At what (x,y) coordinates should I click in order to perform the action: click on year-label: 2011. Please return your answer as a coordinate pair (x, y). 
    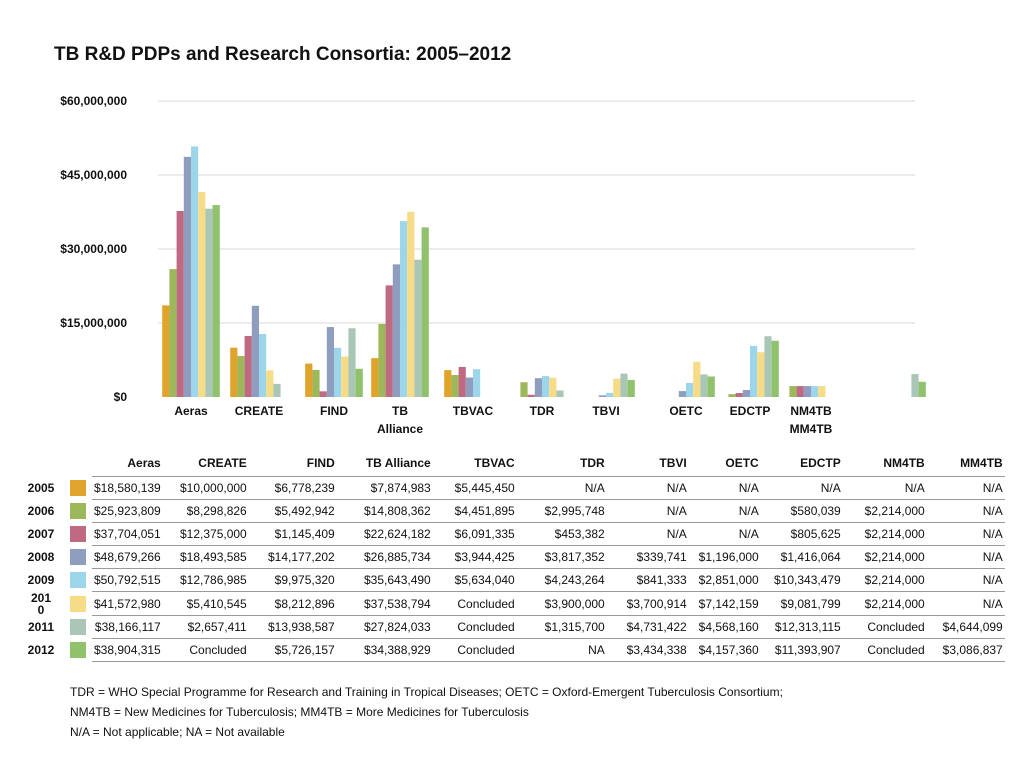
    Looking at the image, I should click on (41, 627).